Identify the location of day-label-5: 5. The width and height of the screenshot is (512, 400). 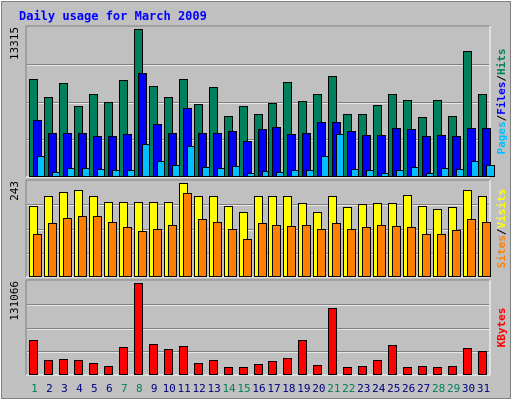
(94, 388).